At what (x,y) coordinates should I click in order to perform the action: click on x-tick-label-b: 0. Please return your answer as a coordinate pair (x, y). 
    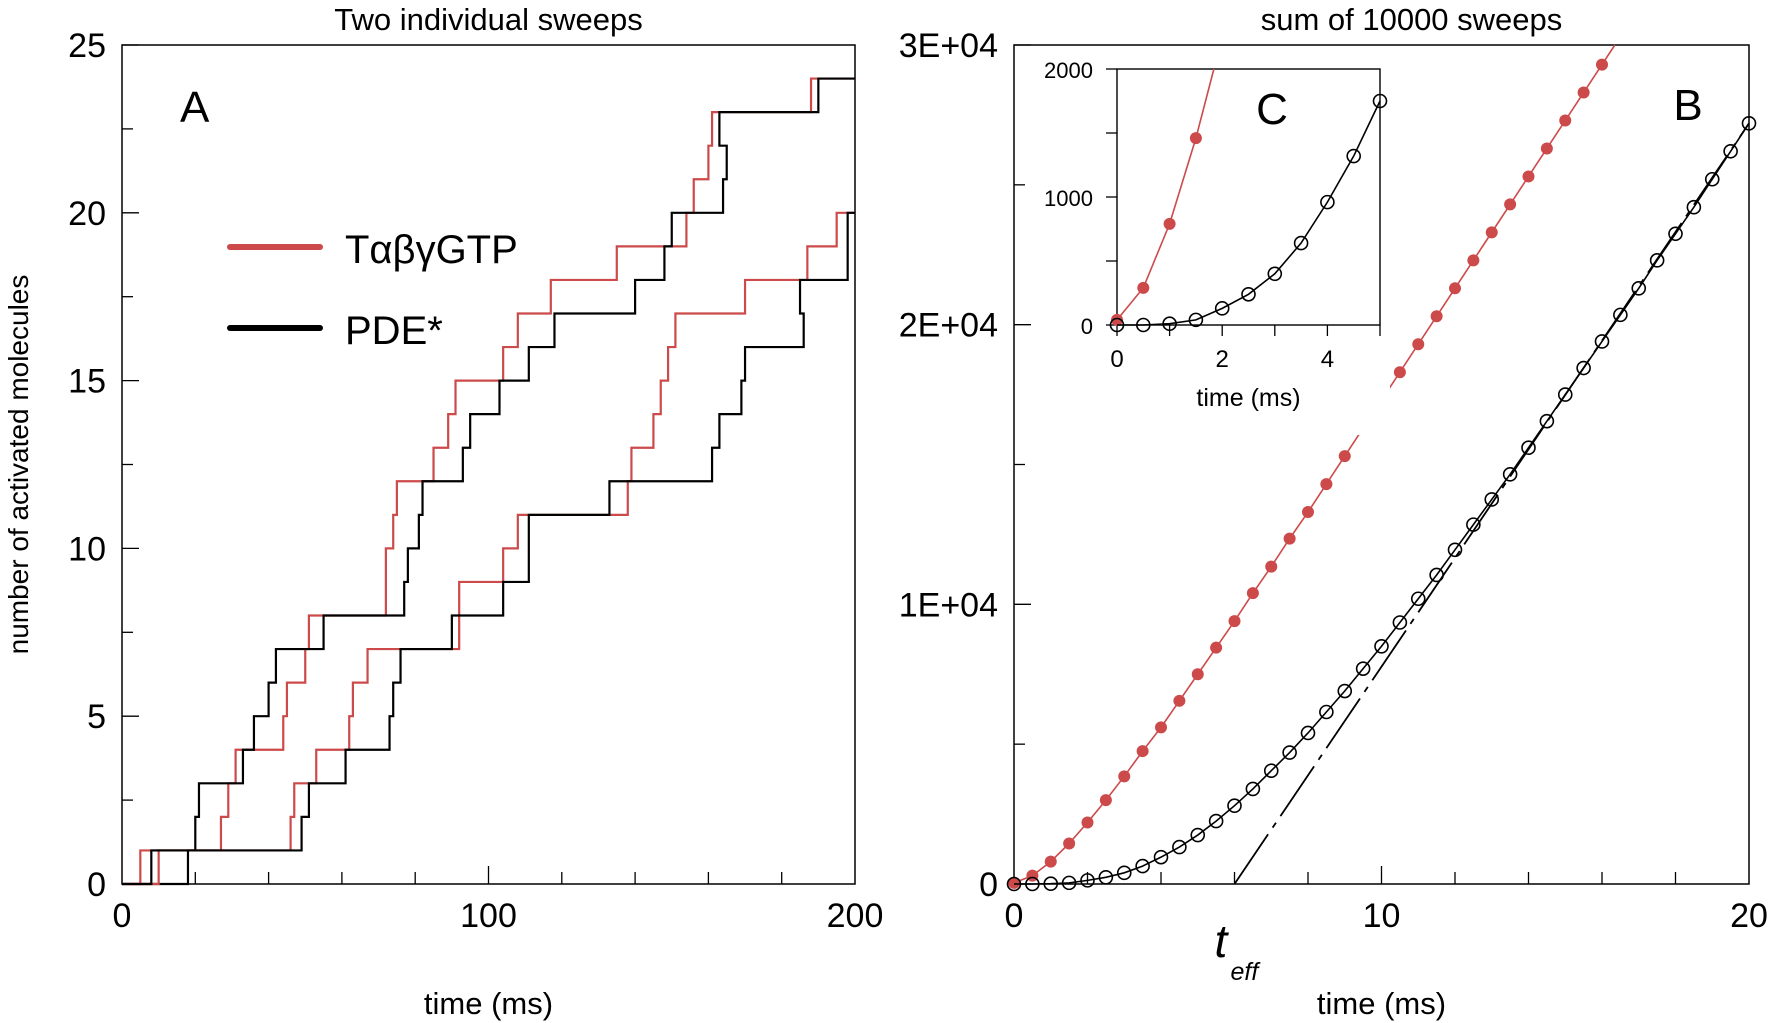
    Looking at the image, I should click on (1014, 916).